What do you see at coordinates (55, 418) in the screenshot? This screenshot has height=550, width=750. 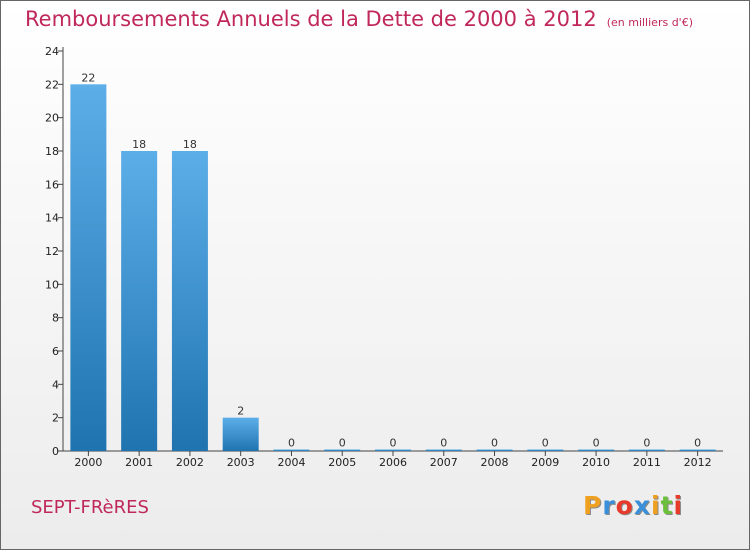 I see `y-tick-label: 2` at bounding box center [55, 418].